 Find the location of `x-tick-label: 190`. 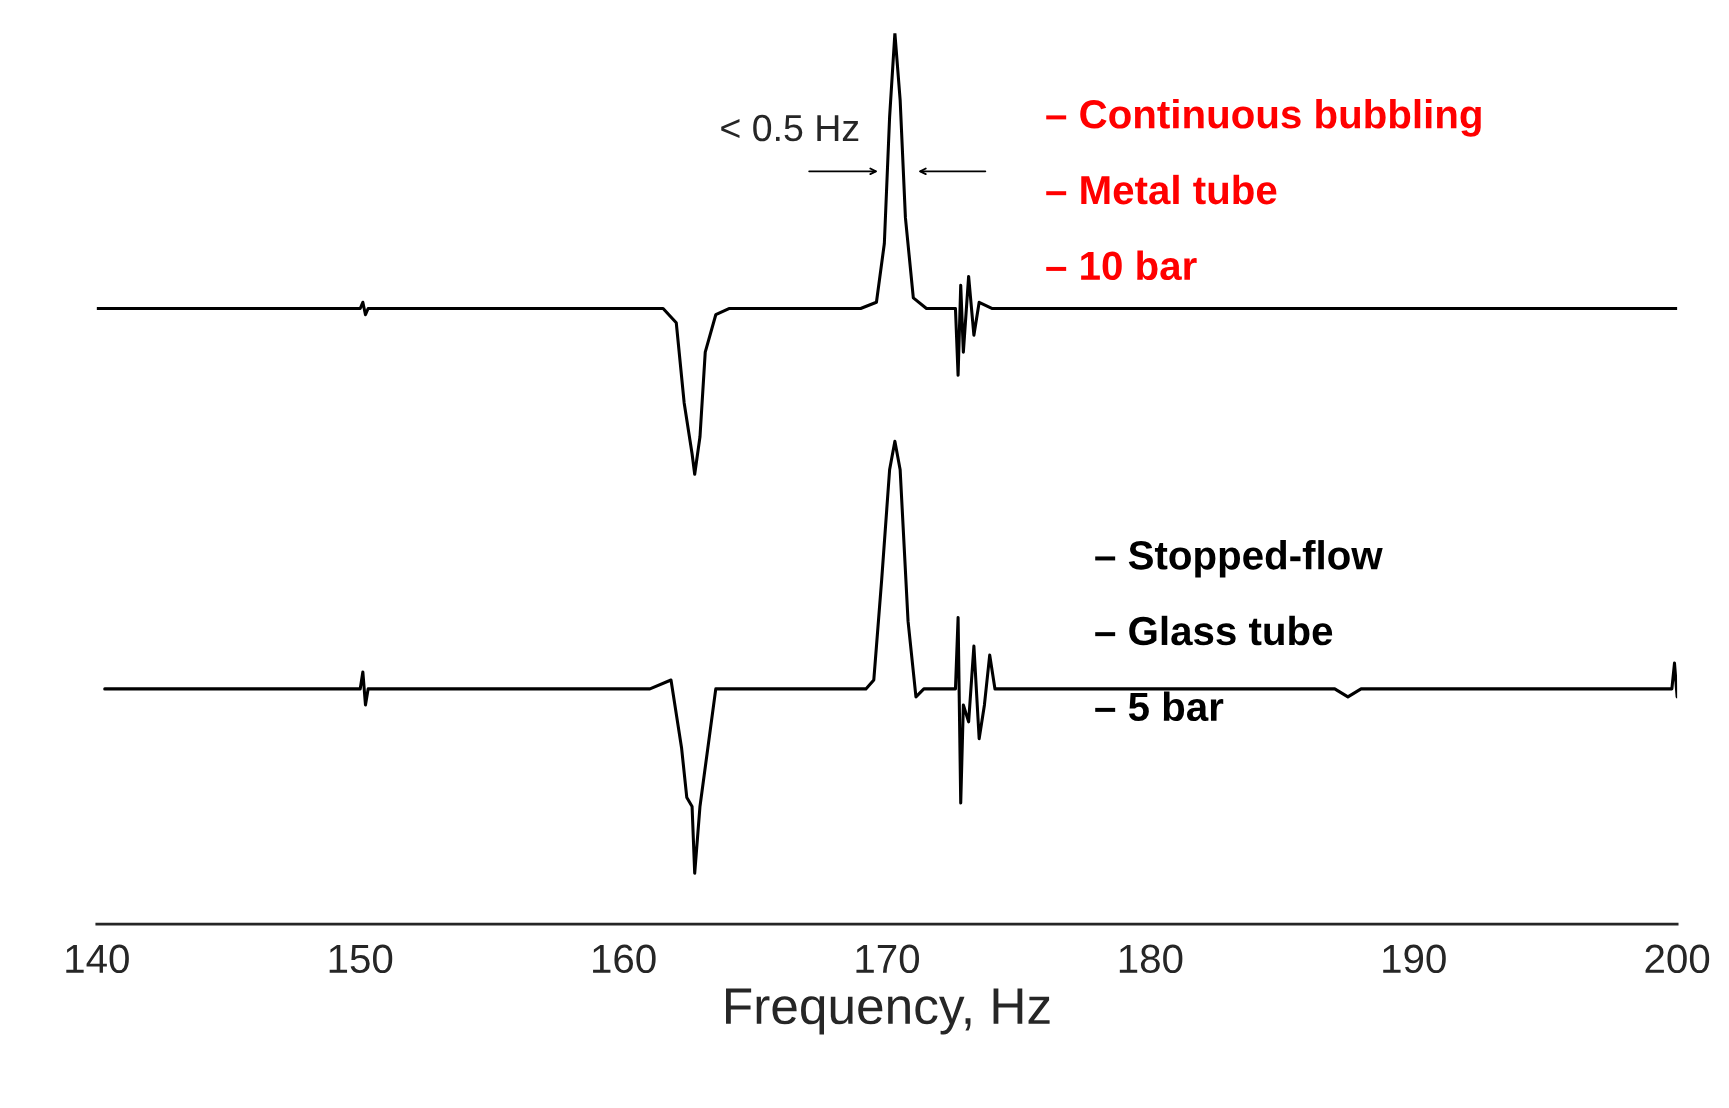

x-tick-label: 190 is located at coordinates (1414, 959).